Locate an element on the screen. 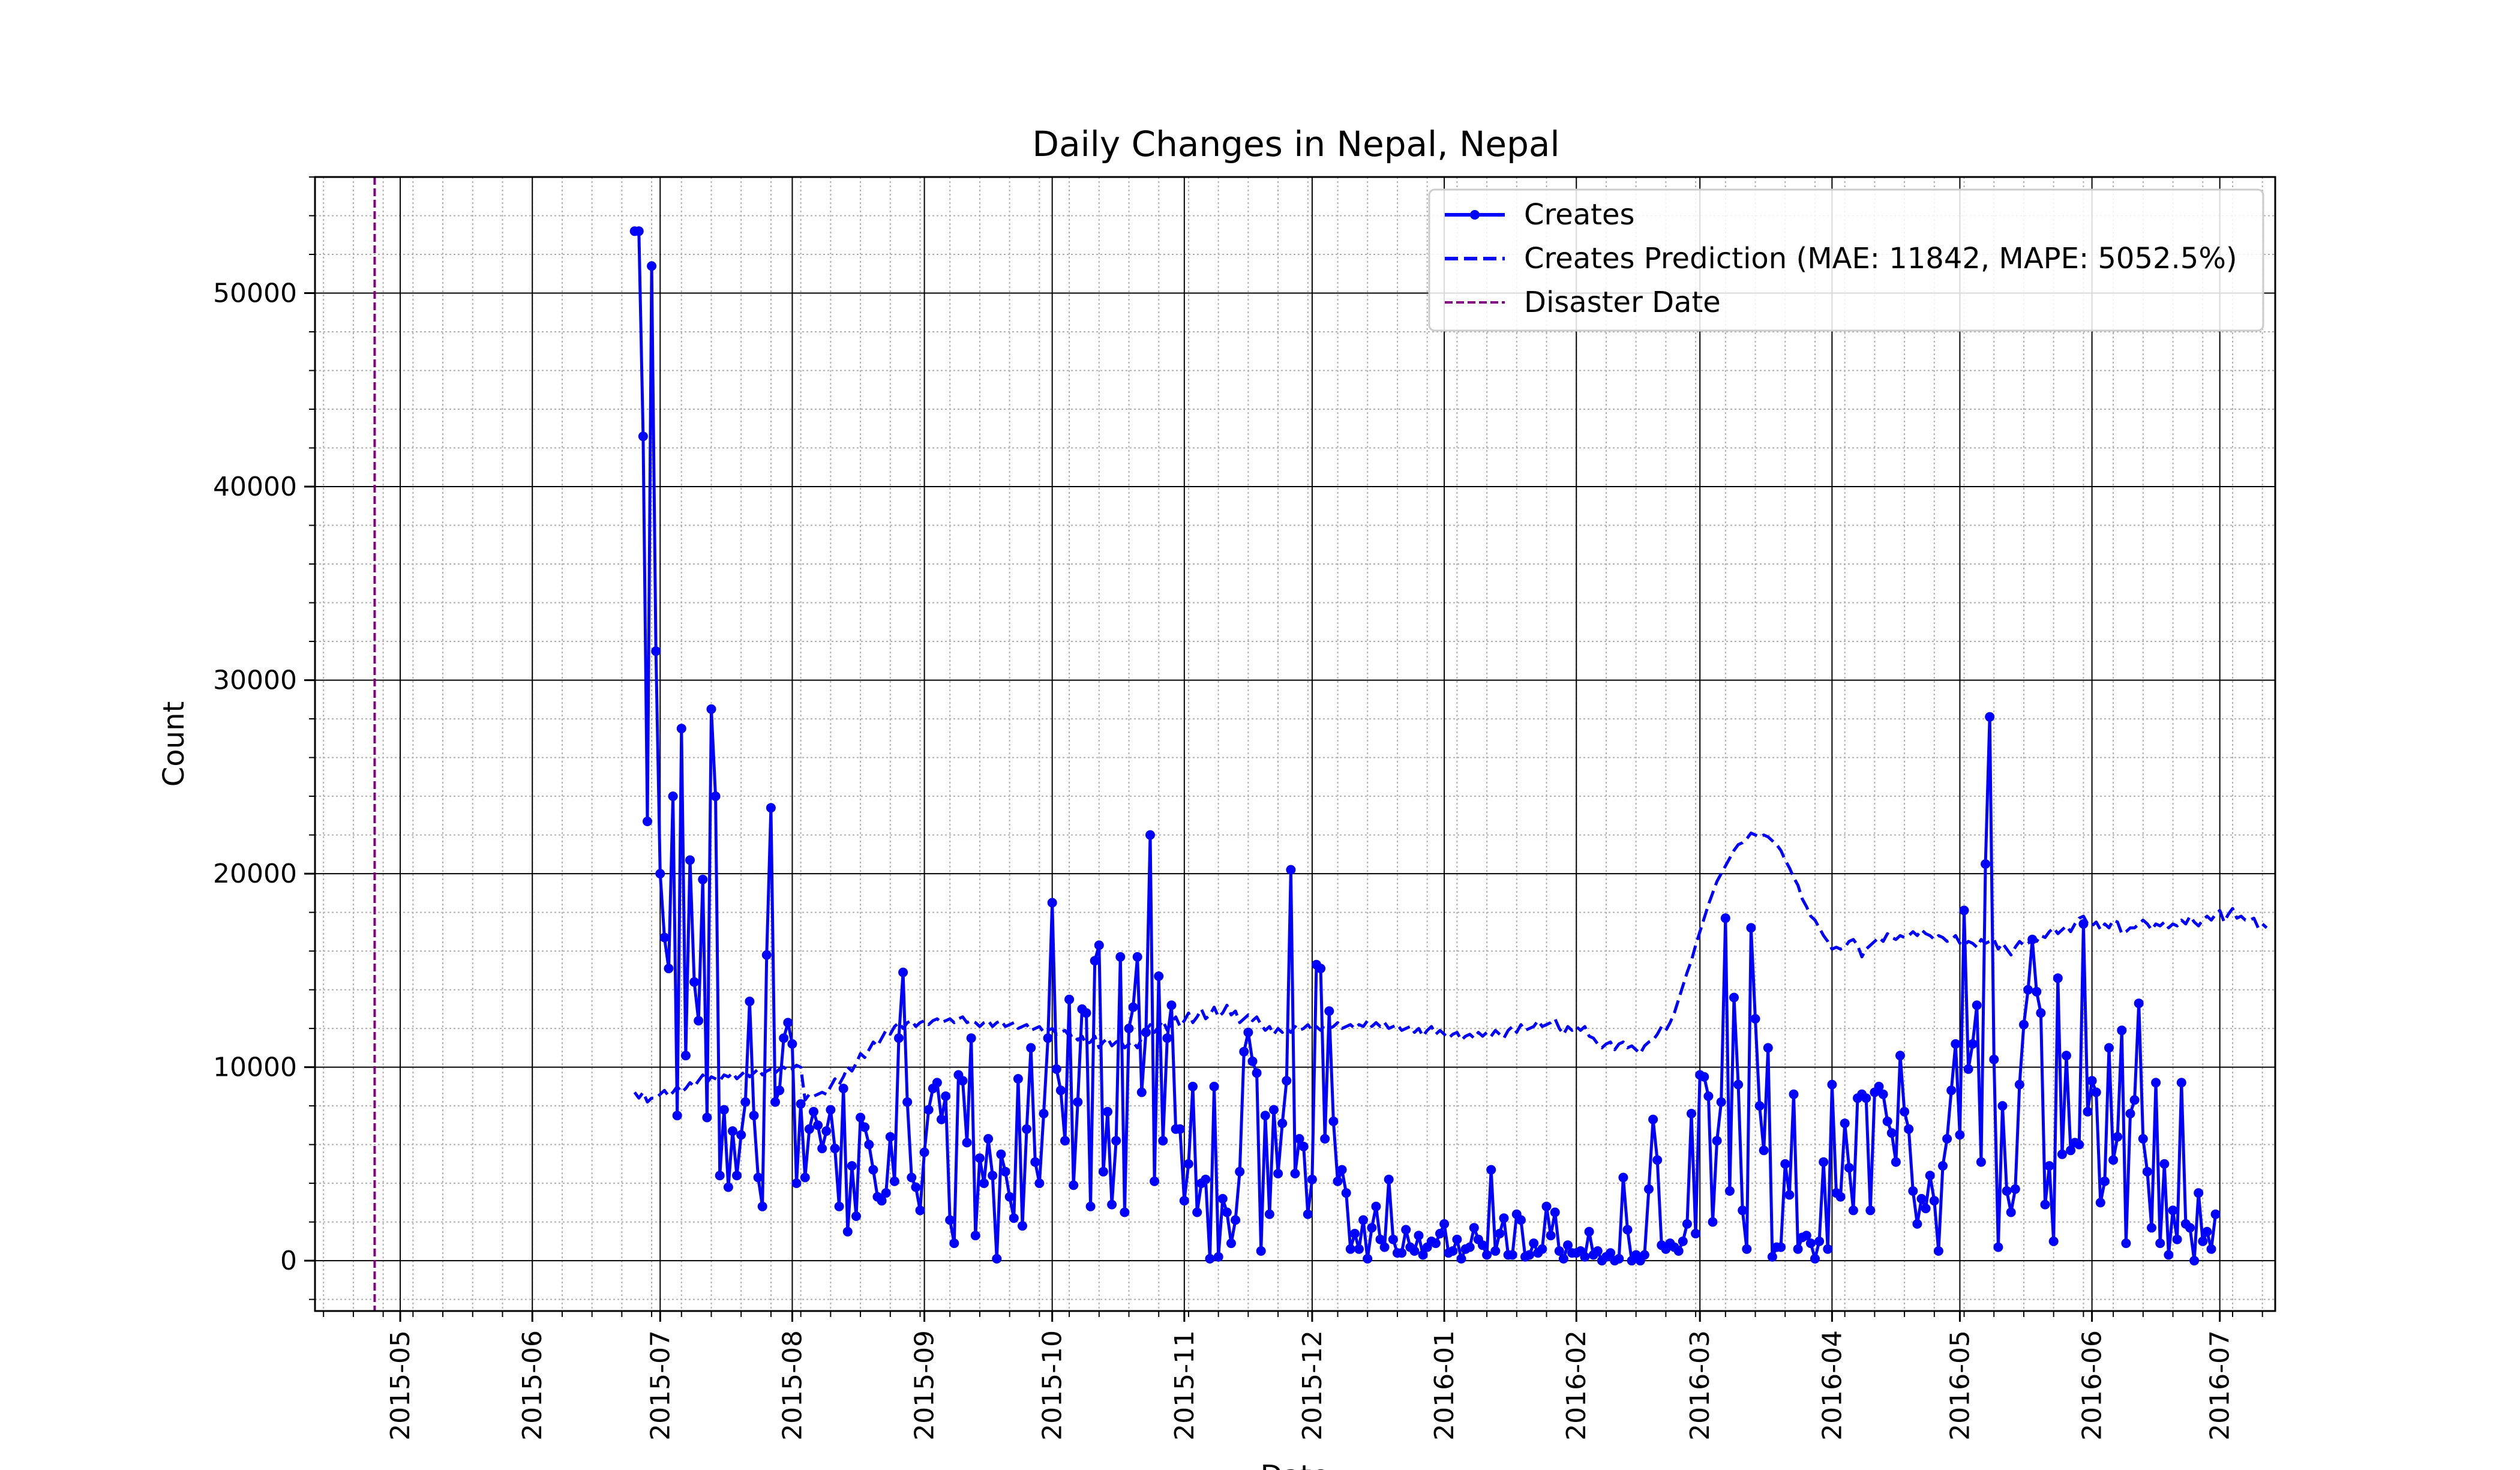 Image resolution: width=2520 pixels, height=1470 pixels. y-tick-label: 10000 is located at coordinates (255, 1067).